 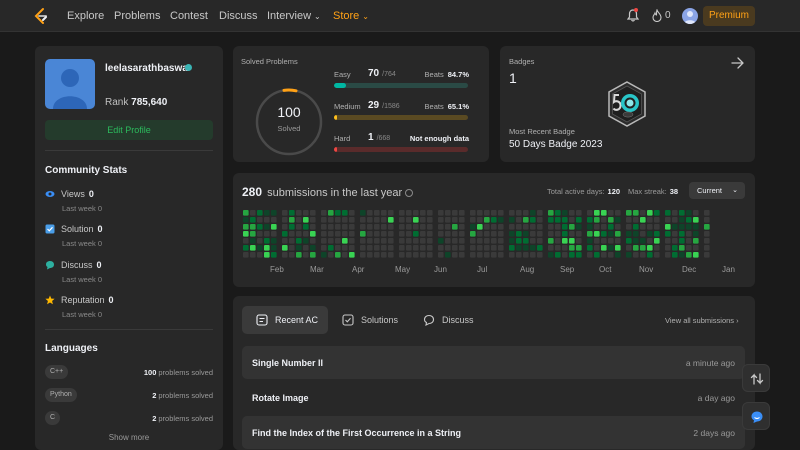 What do you see at coordinates (738, 63) in the screenshot?
I see `arrow-right-icon` at bounding box center [738, 63].